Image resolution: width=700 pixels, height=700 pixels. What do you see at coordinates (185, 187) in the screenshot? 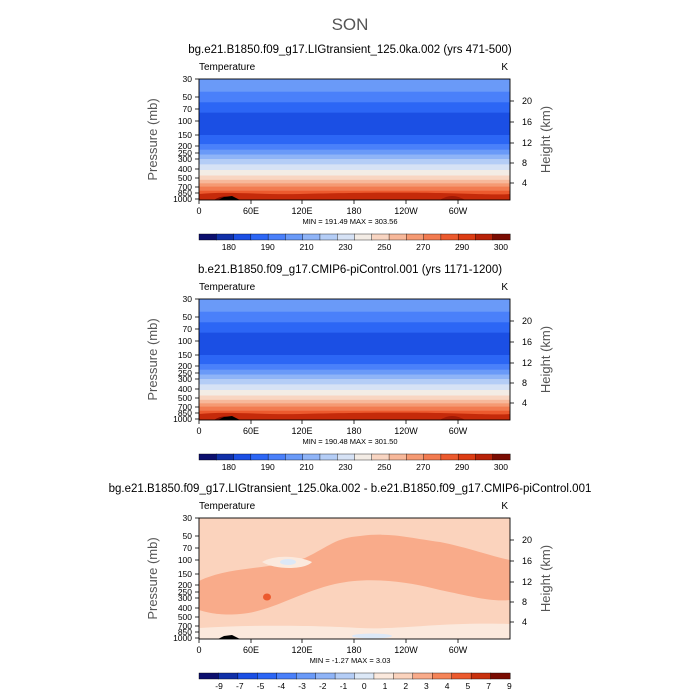
I see `y-tick-label: 700` at bounding box center [185, 187].